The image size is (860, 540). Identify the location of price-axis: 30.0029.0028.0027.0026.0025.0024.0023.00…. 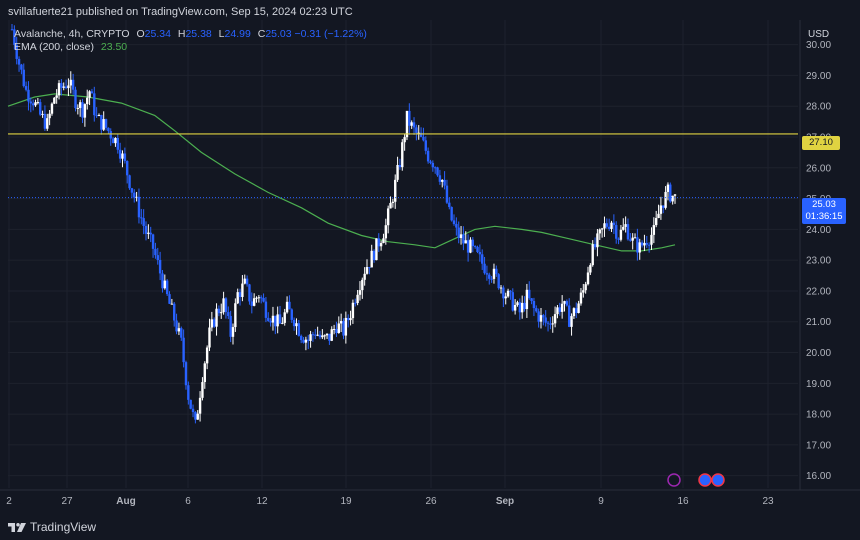
(818, 261).